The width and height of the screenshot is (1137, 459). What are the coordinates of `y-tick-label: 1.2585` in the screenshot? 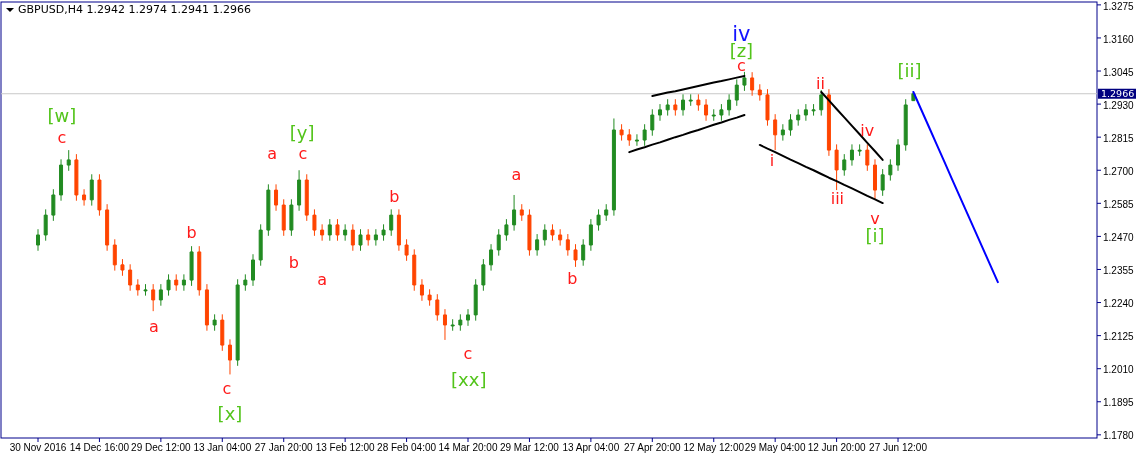 It's located at (1119, 204).